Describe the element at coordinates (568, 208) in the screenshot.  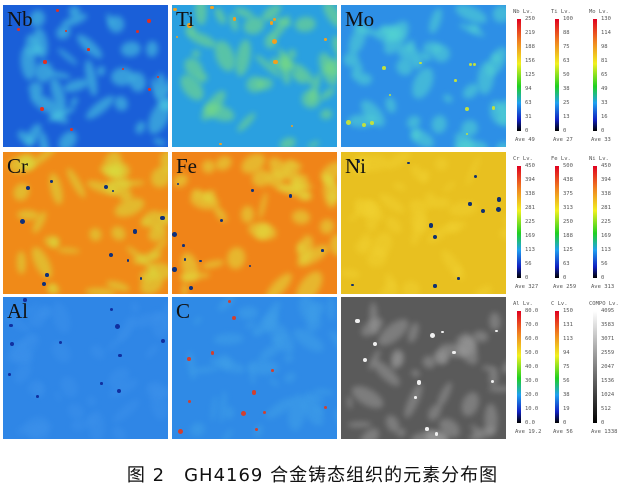
I see `scale-tick: 313` at that location.